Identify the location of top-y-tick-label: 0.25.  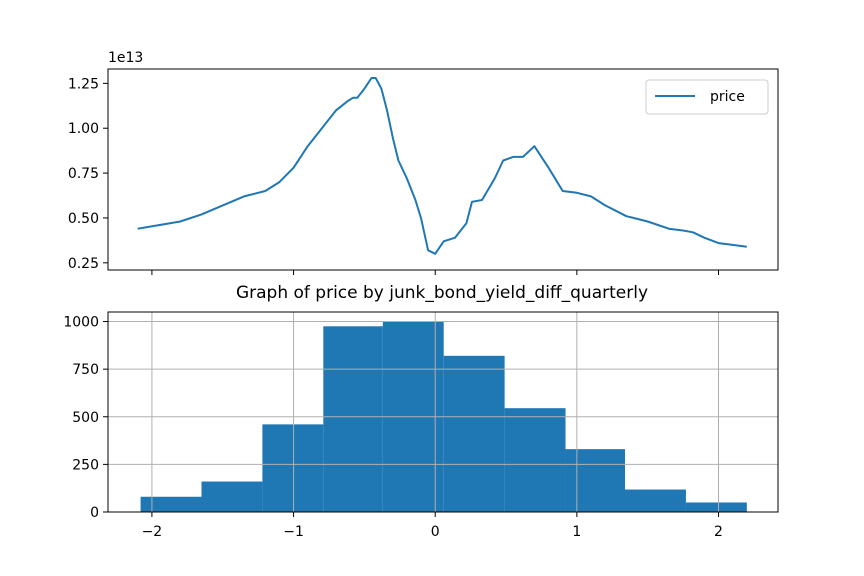
(83, 264).